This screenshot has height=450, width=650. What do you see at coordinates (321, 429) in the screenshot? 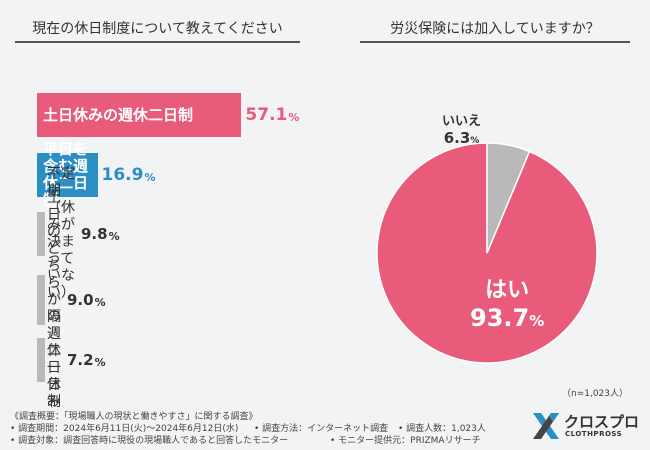
I see `survey-method: • 調査方法：インターネット調査` at bounding box center [321, 429].